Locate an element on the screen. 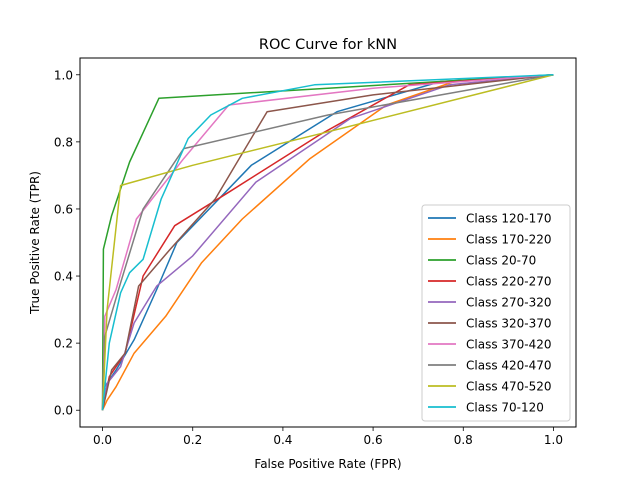 Image resolution: width=640 pixels, height=480 pixels. x-axis-label: False Positive Rate (FPR) is located at coordinates (327, 464).